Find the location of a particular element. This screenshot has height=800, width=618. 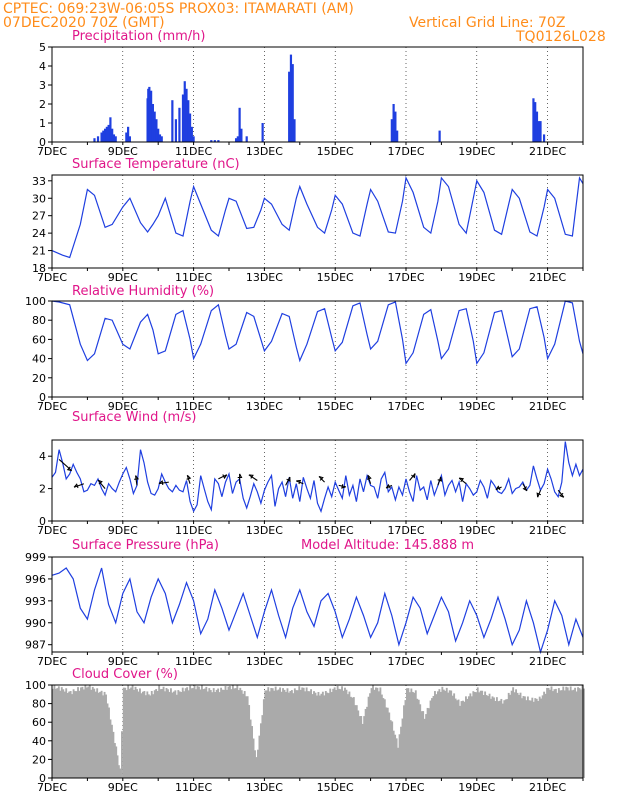

x-tick-label: 21DEC is located at coordinates (547, 406).